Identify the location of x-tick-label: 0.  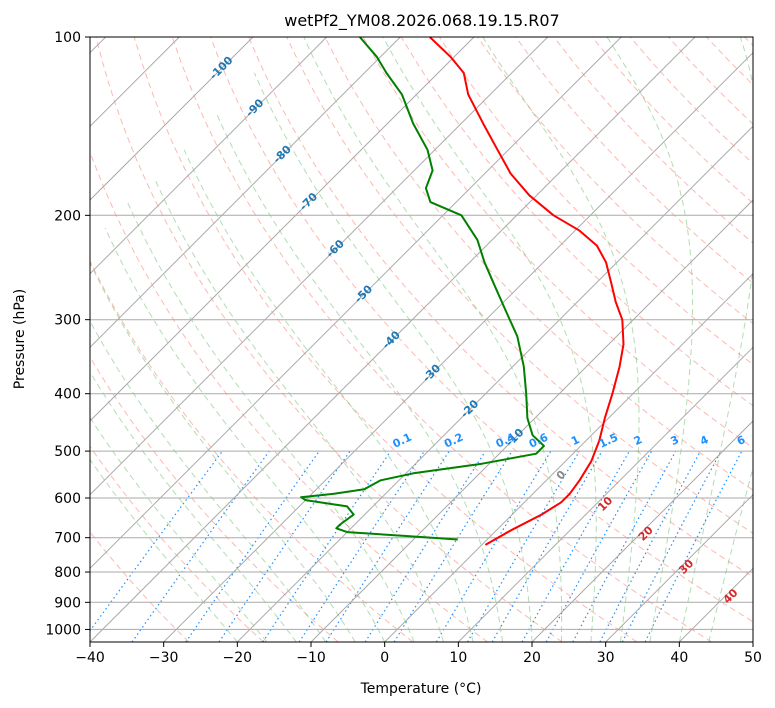
(384, 658).